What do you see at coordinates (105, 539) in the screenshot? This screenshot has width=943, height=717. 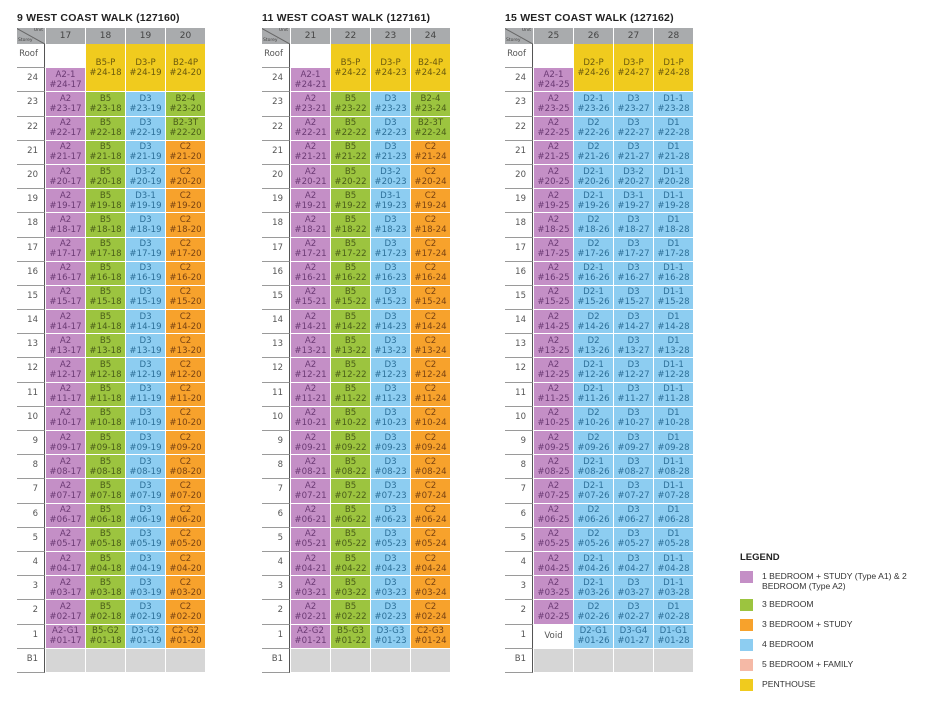 I see `unit-cell: B5 #05-18` at bounding box center [105, 539].